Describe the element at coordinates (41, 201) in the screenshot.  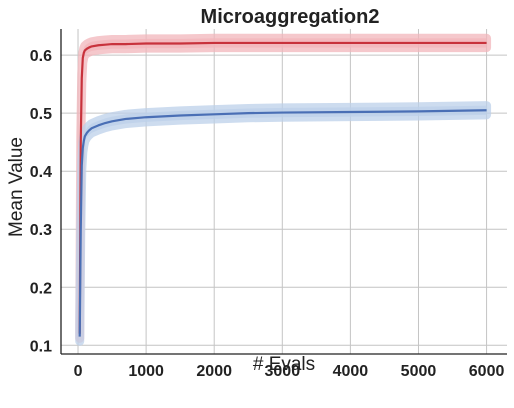
I see `y-tick-labels: 0.1 0.2 0.3 0.4 0.5 0.6` at that location.